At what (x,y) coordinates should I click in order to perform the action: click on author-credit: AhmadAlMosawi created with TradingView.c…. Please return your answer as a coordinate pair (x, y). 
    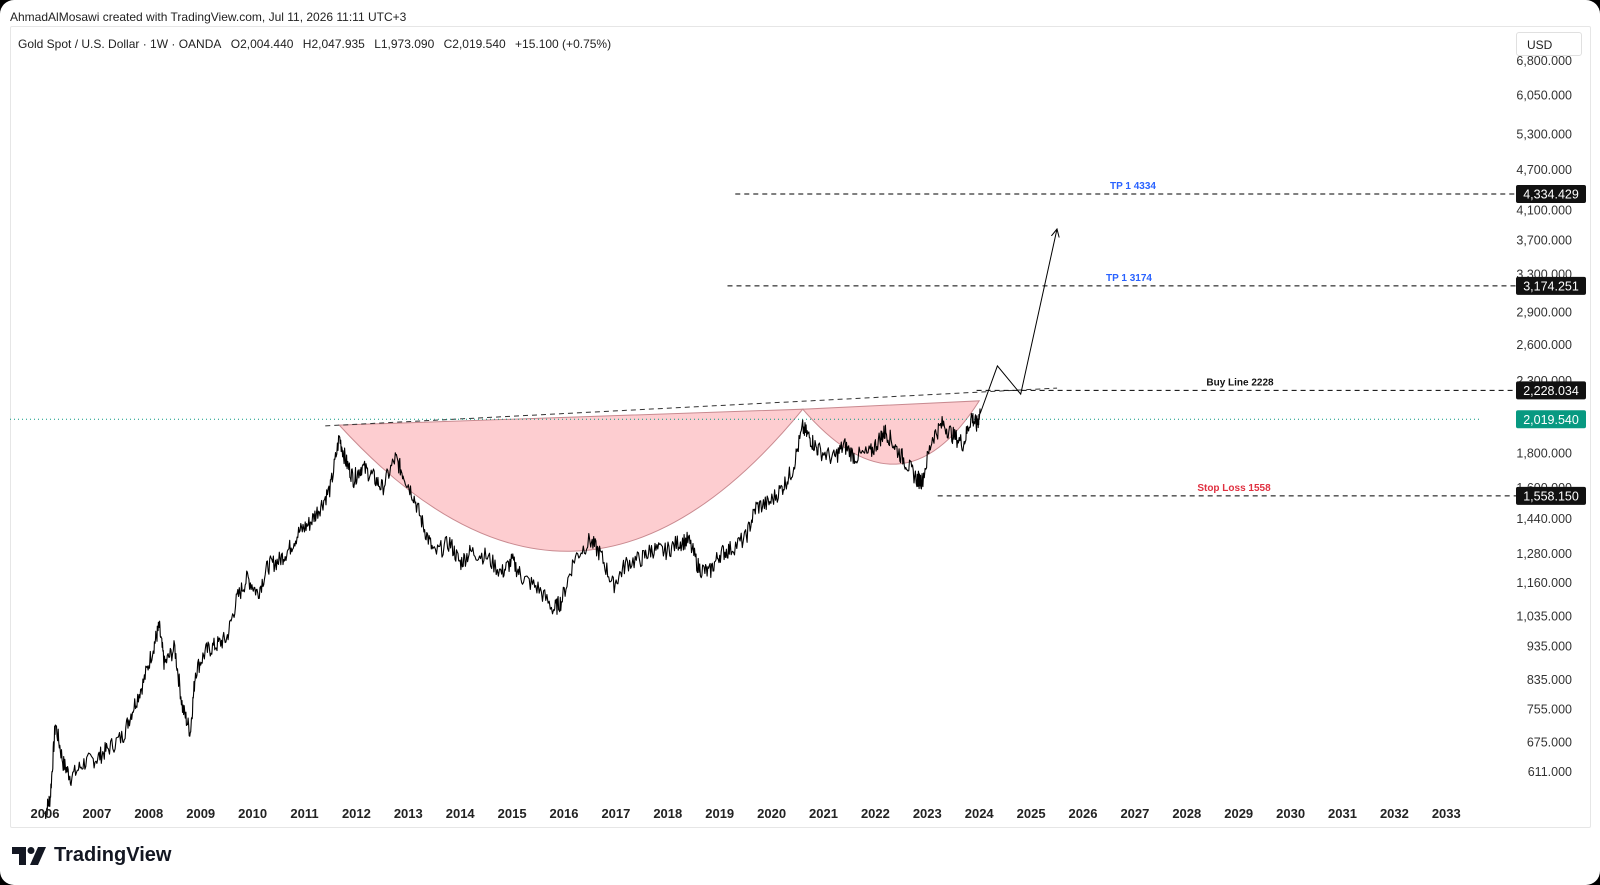
    Looking at the image, I should click on (208, 17).